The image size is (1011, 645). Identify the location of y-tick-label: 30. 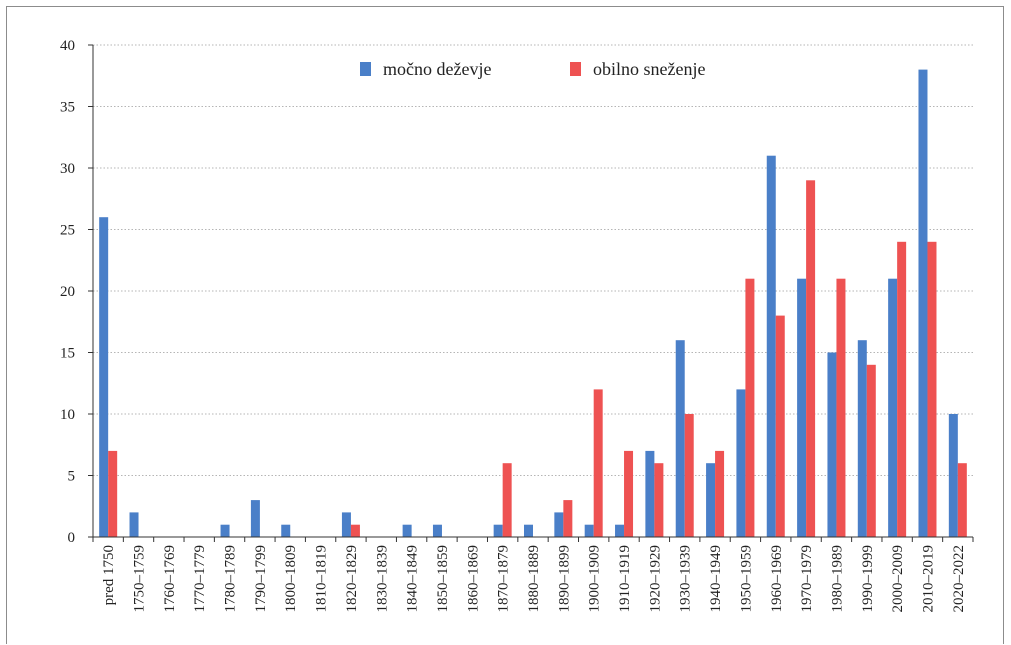
(67, 169).